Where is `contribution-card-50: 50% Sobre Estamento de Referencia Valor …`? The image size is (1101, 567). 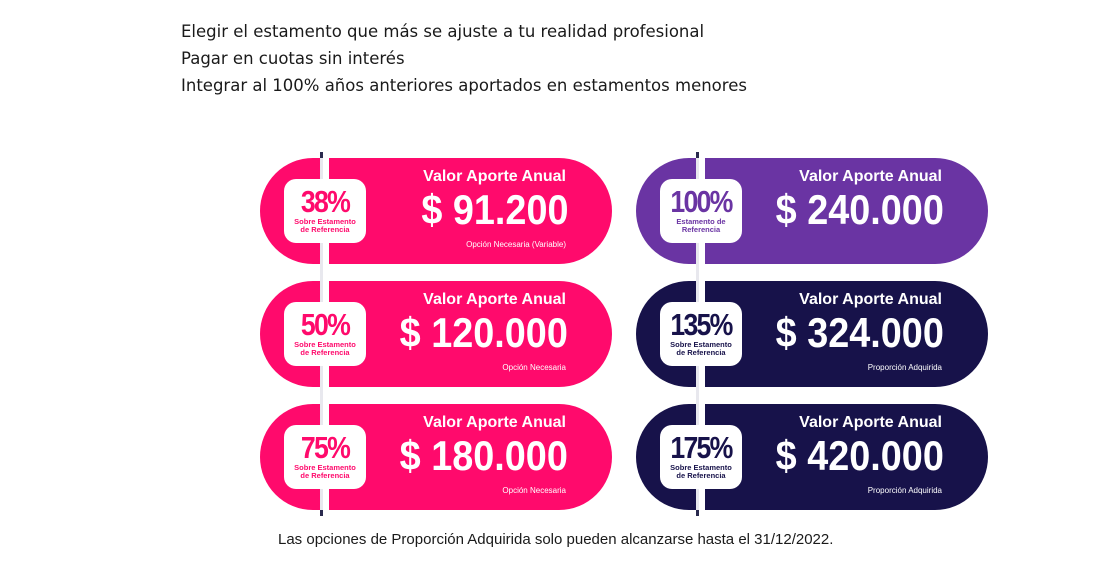
contribution-card-50: 50% Sobre Estamento de Referencia Valor … is located at coordinates (436, 334).